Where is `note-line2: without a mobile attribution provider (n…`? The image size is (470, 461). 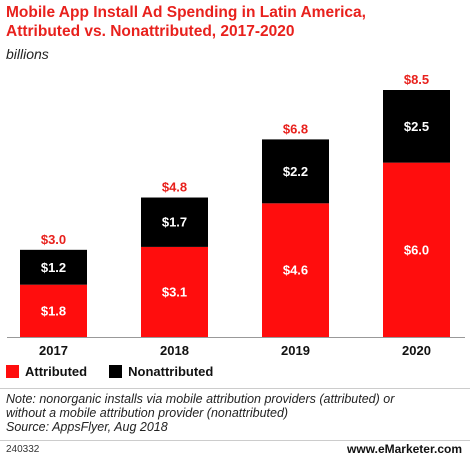 note-line2: without a mobile attribution provider (n… is located at coordinates (147, 413).